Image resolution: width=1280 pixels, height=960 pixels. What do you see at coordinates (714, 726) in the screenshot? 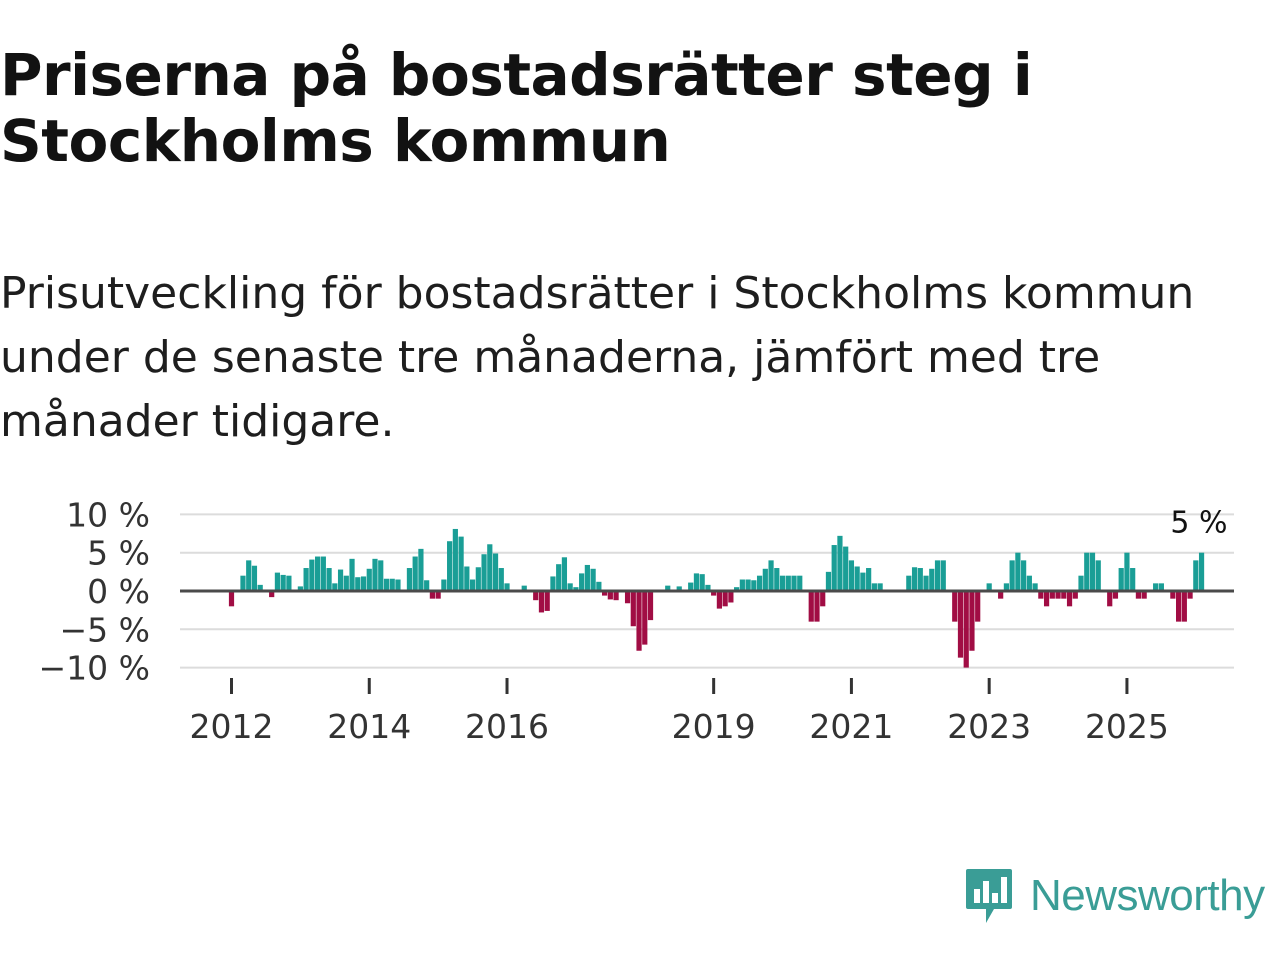
I see `x-tick-label: 2019` at bounding box center [714, 726].